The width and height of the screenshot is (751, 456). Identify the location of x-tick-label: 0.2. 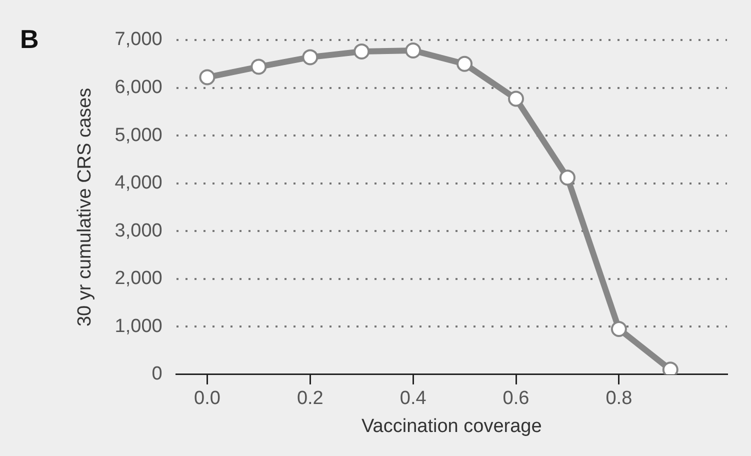
(310, 399).